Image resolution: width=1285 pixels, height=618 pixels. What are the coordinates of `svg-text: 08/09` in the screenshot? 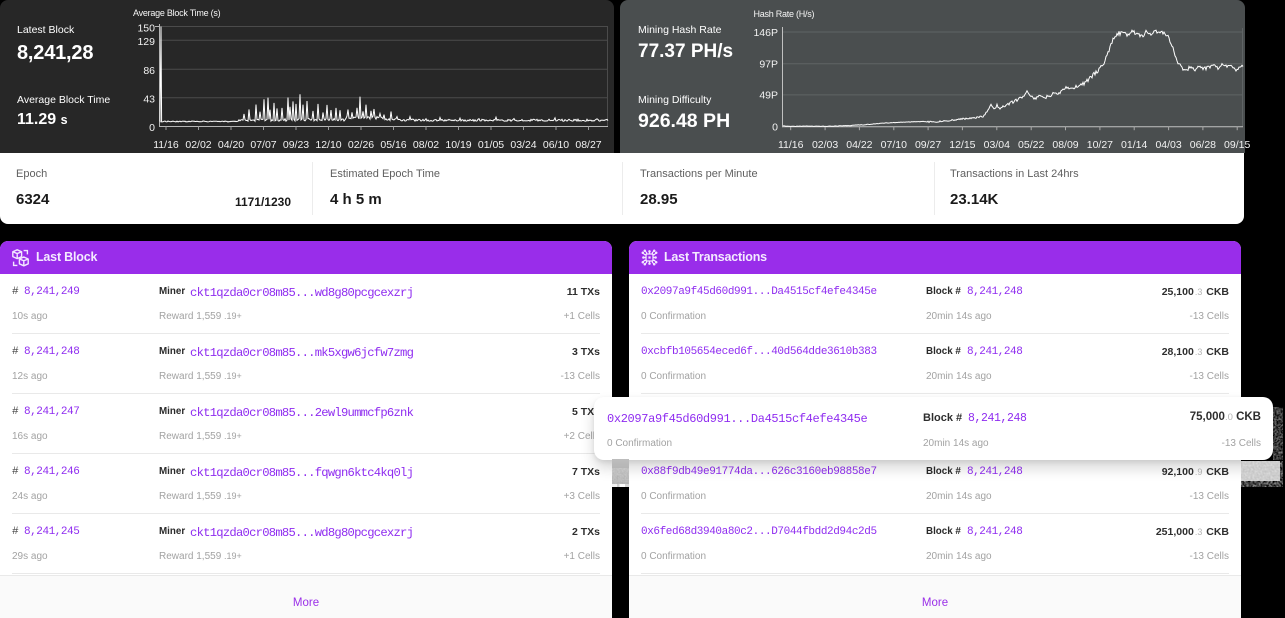 It's located at (1065, 145).